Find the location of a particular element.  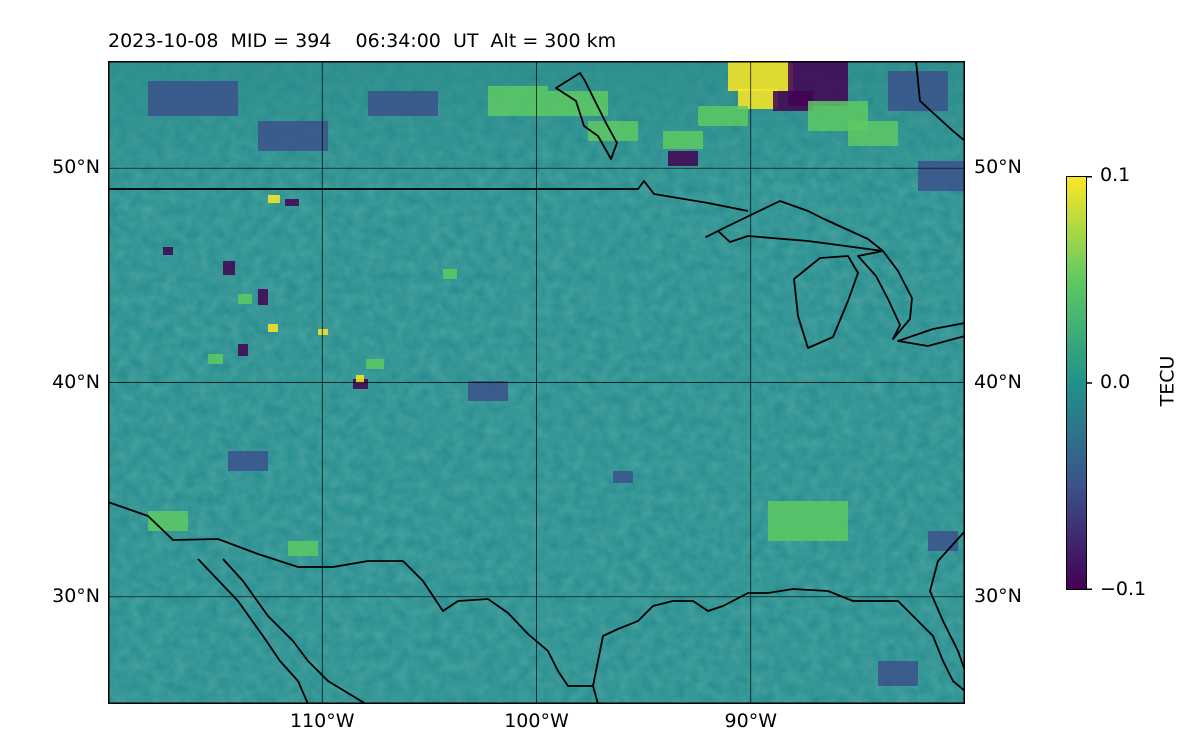

great-lakes-east is located at coordinates (931, 334).